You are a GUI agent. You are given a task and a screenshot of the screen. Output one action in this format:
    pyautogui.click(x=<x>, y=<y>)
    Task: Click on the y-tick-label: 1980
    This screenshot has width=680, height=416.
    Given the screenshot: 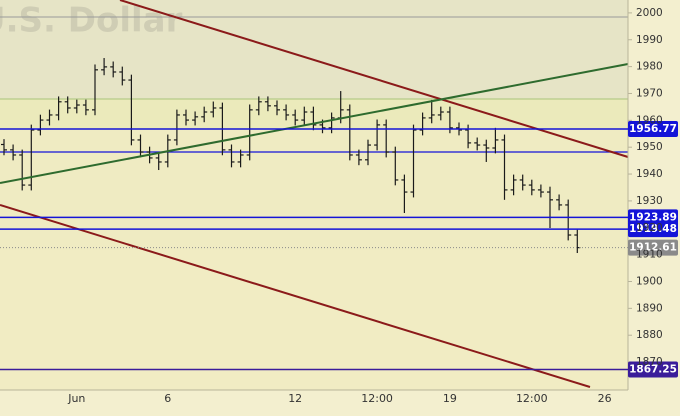 What is the action you would take?
    pyautogui.click(x=649, y=67)
    